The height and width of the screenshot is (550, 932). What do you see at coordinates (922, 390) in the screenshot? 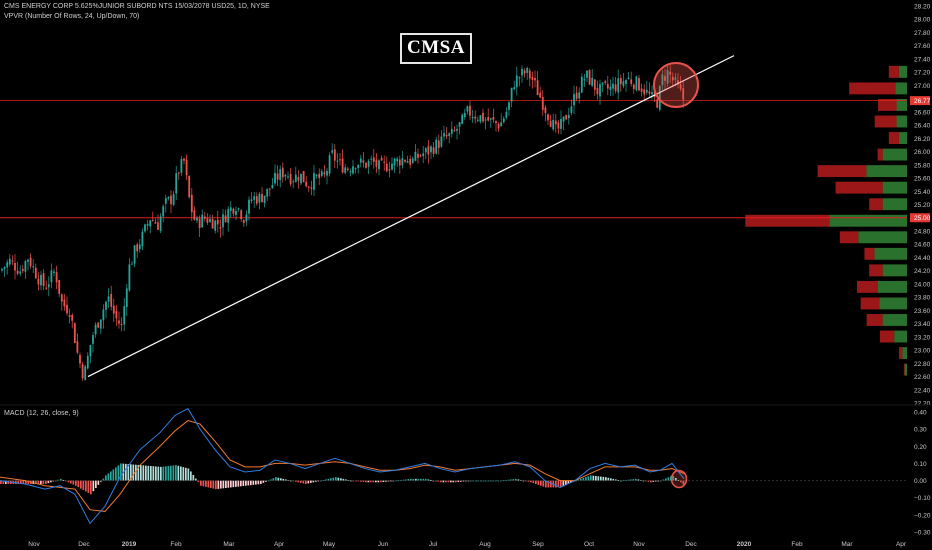
I see `price-tick-label: 22.40` at bounding box center [922, 390].